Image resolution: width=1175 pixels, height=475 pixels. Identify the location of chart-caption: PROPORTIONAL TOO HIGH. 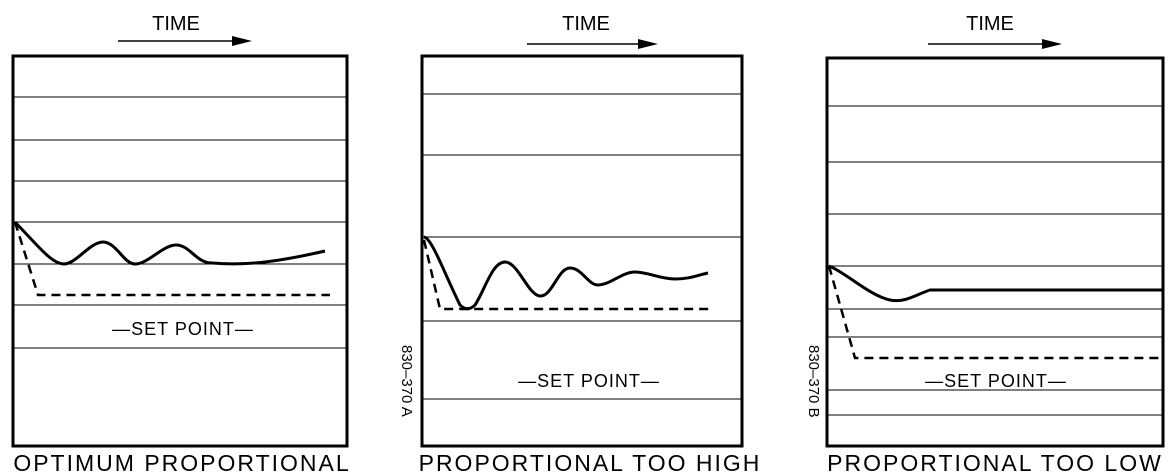
(590, 462).